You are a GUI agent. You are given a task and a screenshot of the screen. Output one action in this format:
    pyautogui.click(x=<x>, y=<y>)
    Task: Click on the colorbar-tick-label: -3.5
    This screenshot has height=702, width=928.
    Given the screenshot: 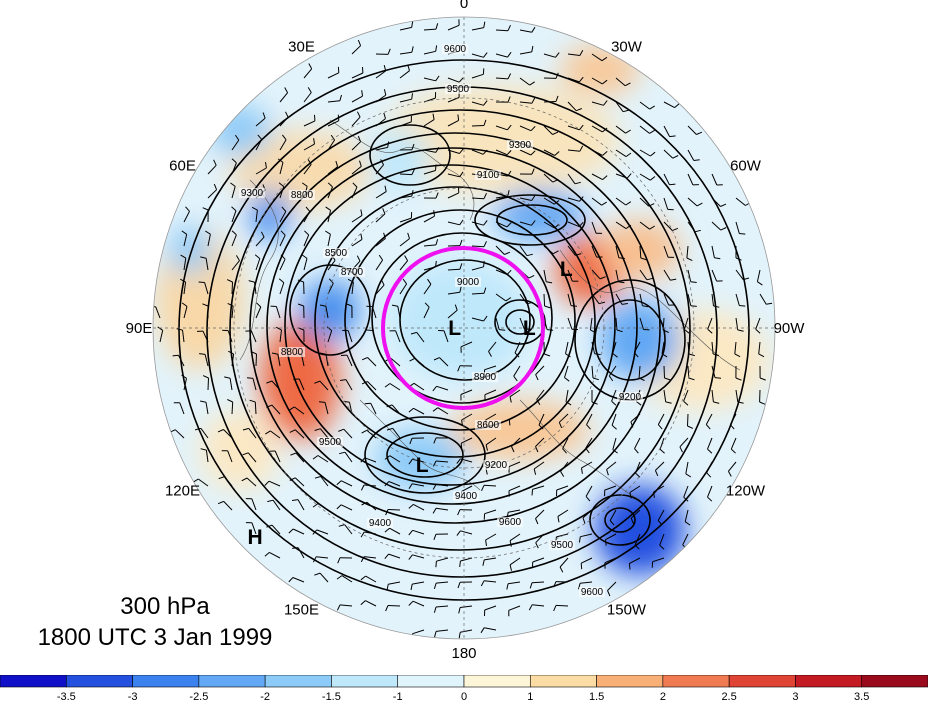 What is the action you would take?
    pyautogui.click(x=66, y=696)
    